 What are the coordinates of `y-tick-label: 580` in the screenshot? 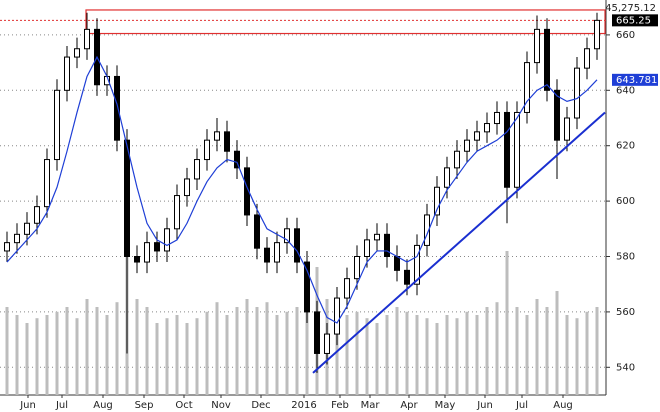 It's located at (625, 257).